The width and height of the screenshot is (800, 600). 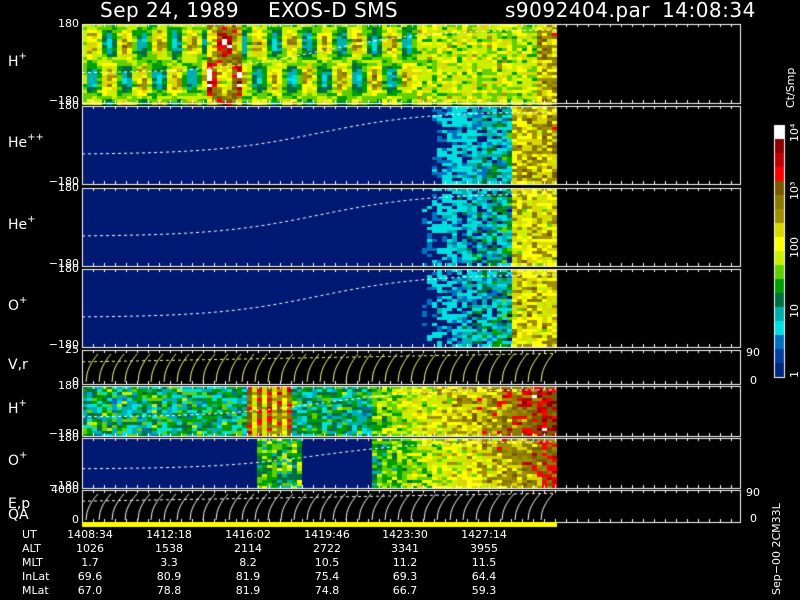 What do you see at coordinates (794, 311) in the screenshot?
I see `colorbar-tick-label: 10` at bounding box center [794, 311].